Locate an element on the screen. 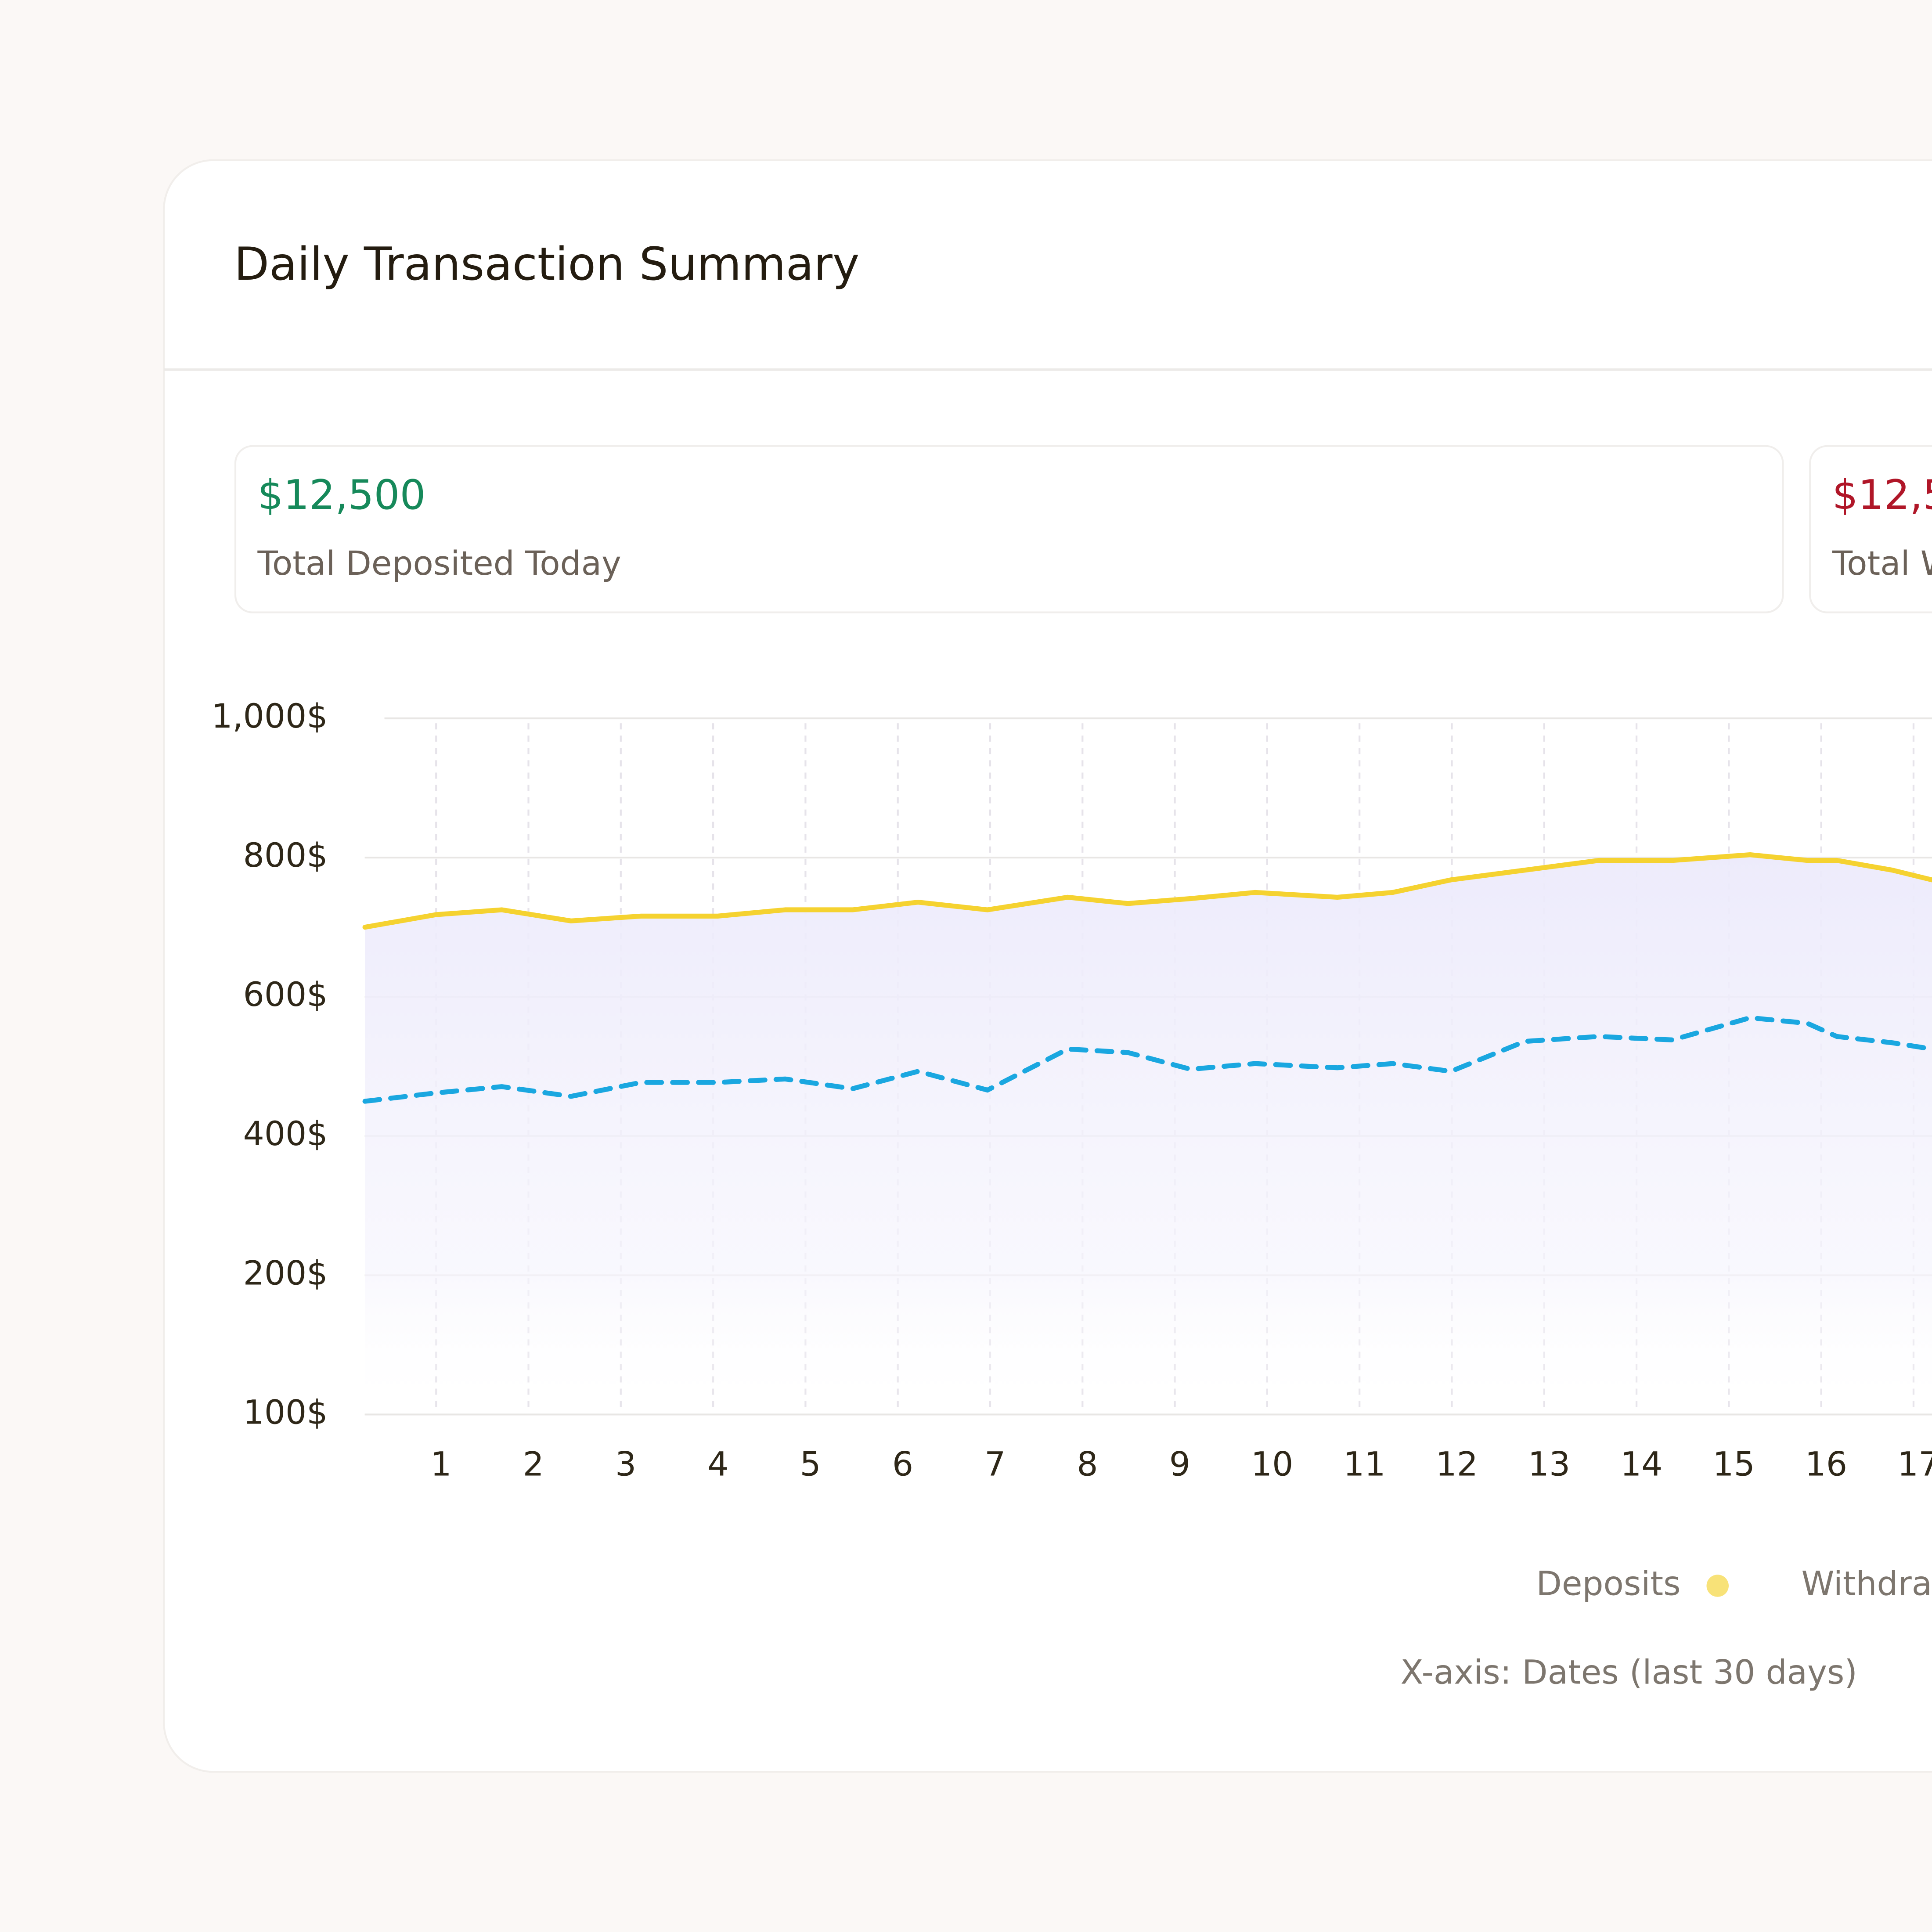  x-tick-label: 7 is located at coordinates (995, 1464).